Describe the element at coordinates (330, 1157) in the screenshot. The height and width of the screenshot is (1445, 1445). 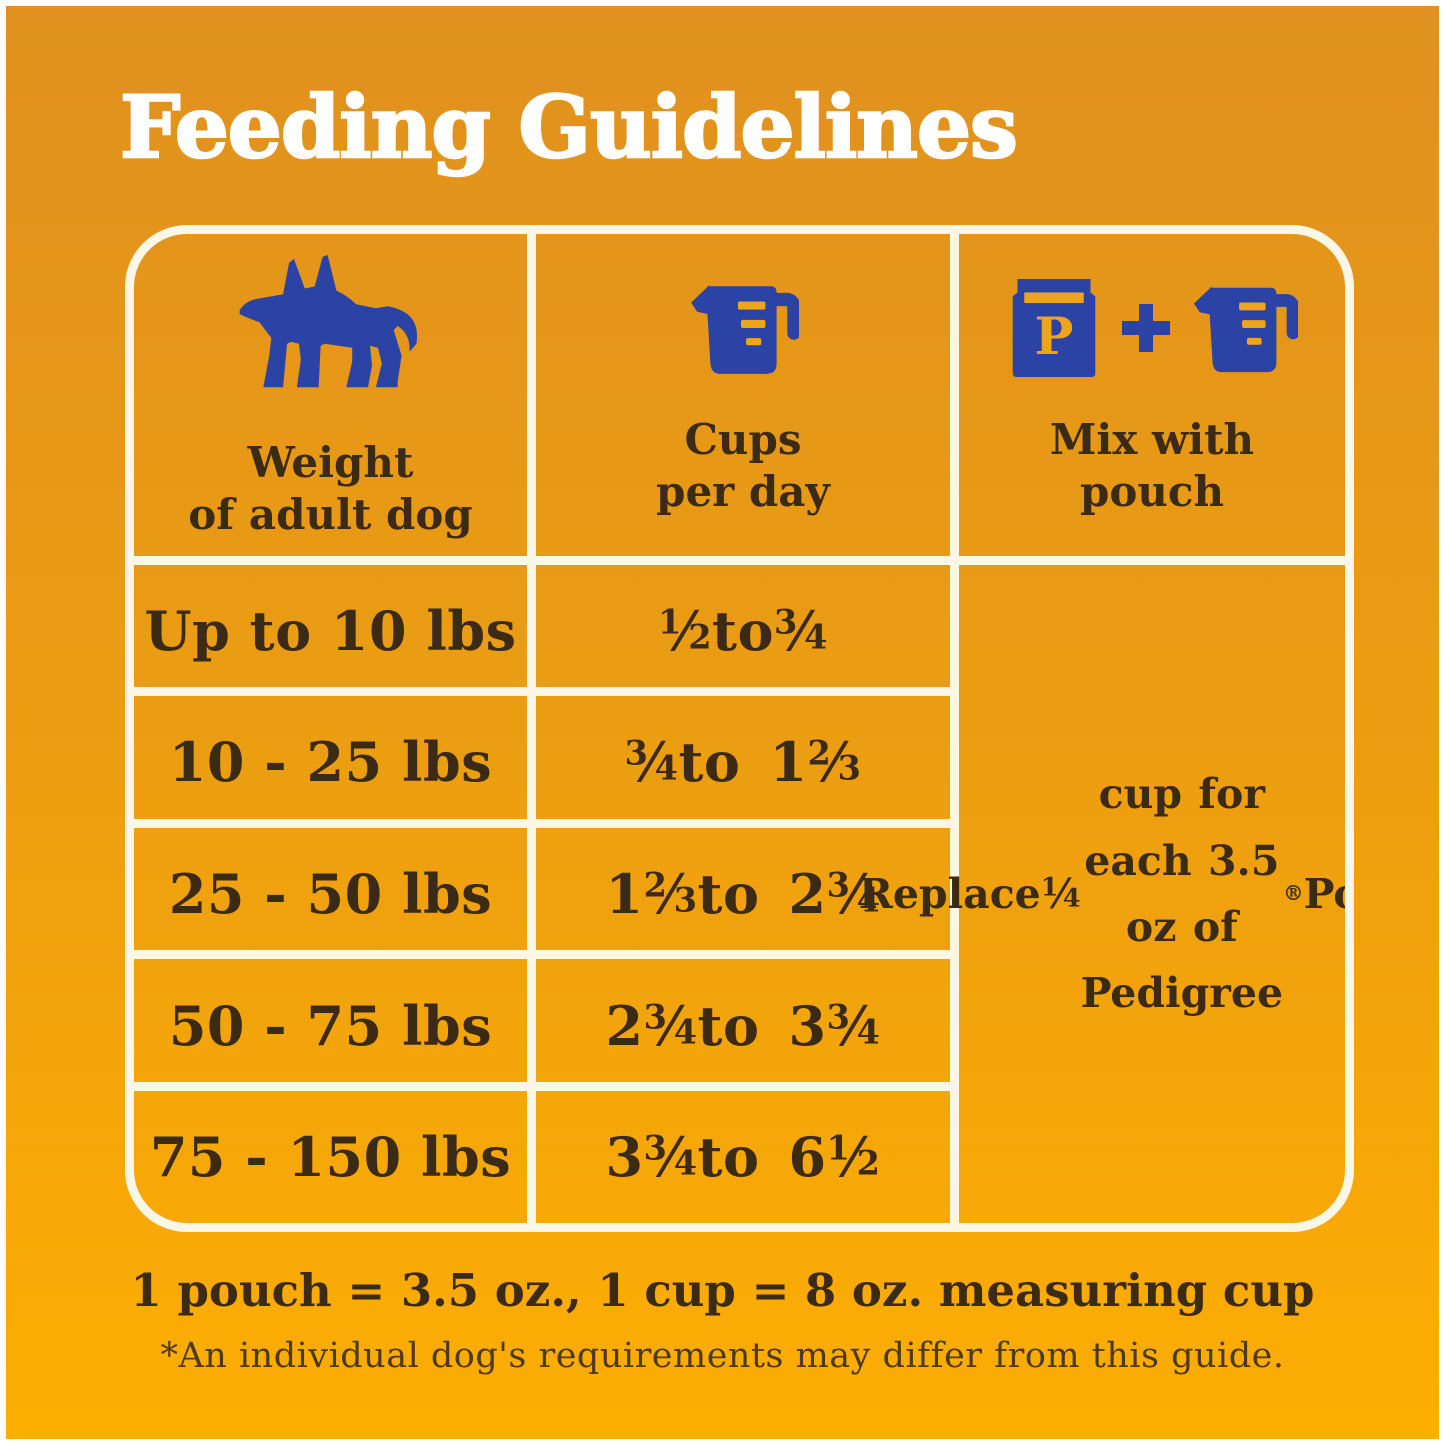
I see `weight-cell: 75 - 150 lbs` at that location.